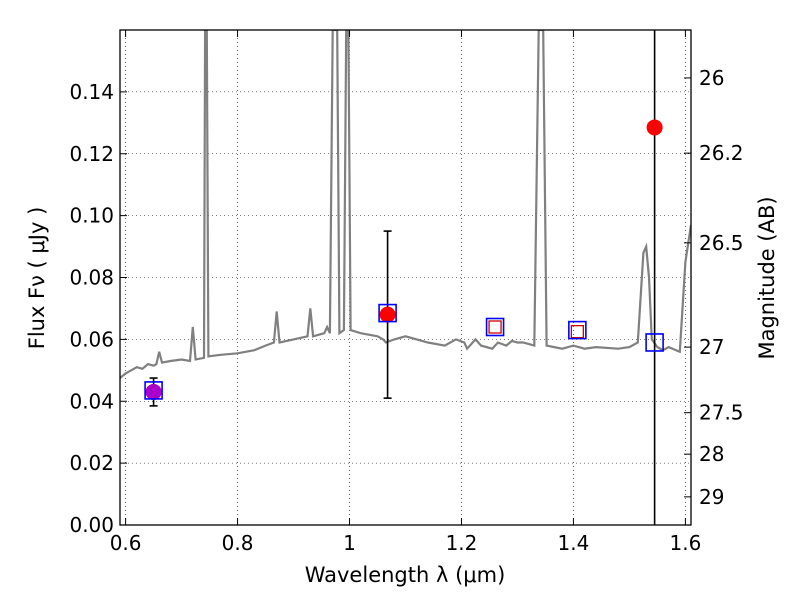 This screenshot has height=600, width=800. What do you see at coordinates (405, 575) in the screenshot?
I see `x-axis-title: Wavelength λ (μm)` at bounding box center [405, 575].